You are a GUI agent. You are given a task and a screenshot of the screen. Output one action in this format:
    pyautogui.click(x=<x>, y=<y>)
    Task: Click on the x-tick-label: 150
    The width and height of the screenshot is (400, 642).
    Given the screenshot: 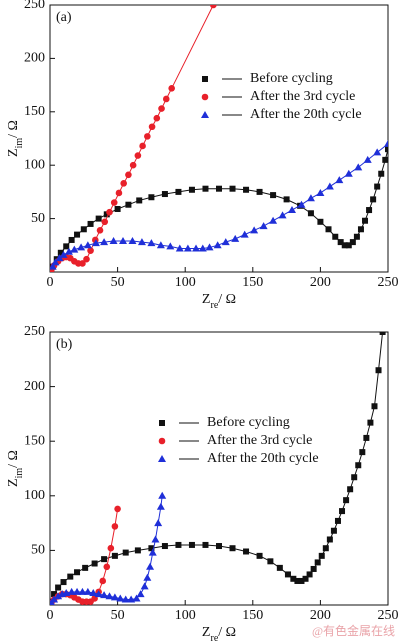 What is the action you would take?
    pyautogui.click(x=252, y=282)
    